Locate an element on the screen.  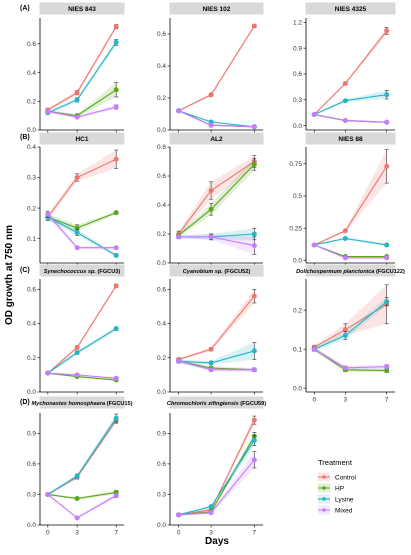
panel-title: NIES 4325 is located at coordinates (351, 9).